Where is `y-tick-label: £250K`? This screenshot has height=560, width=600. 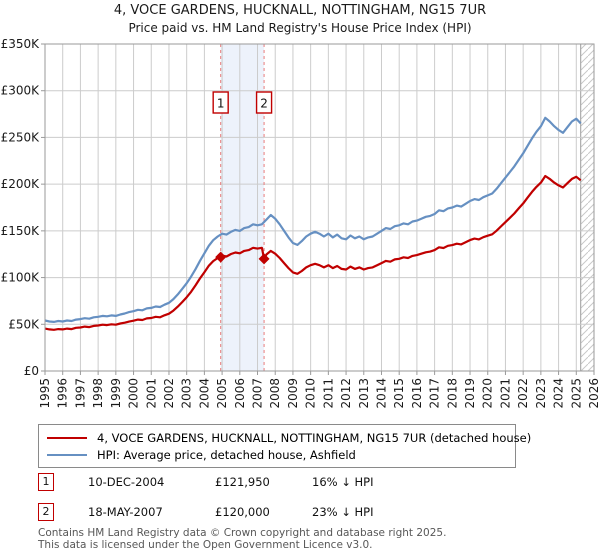 y-tick-label: £250K is located at coordinates (21, 137).